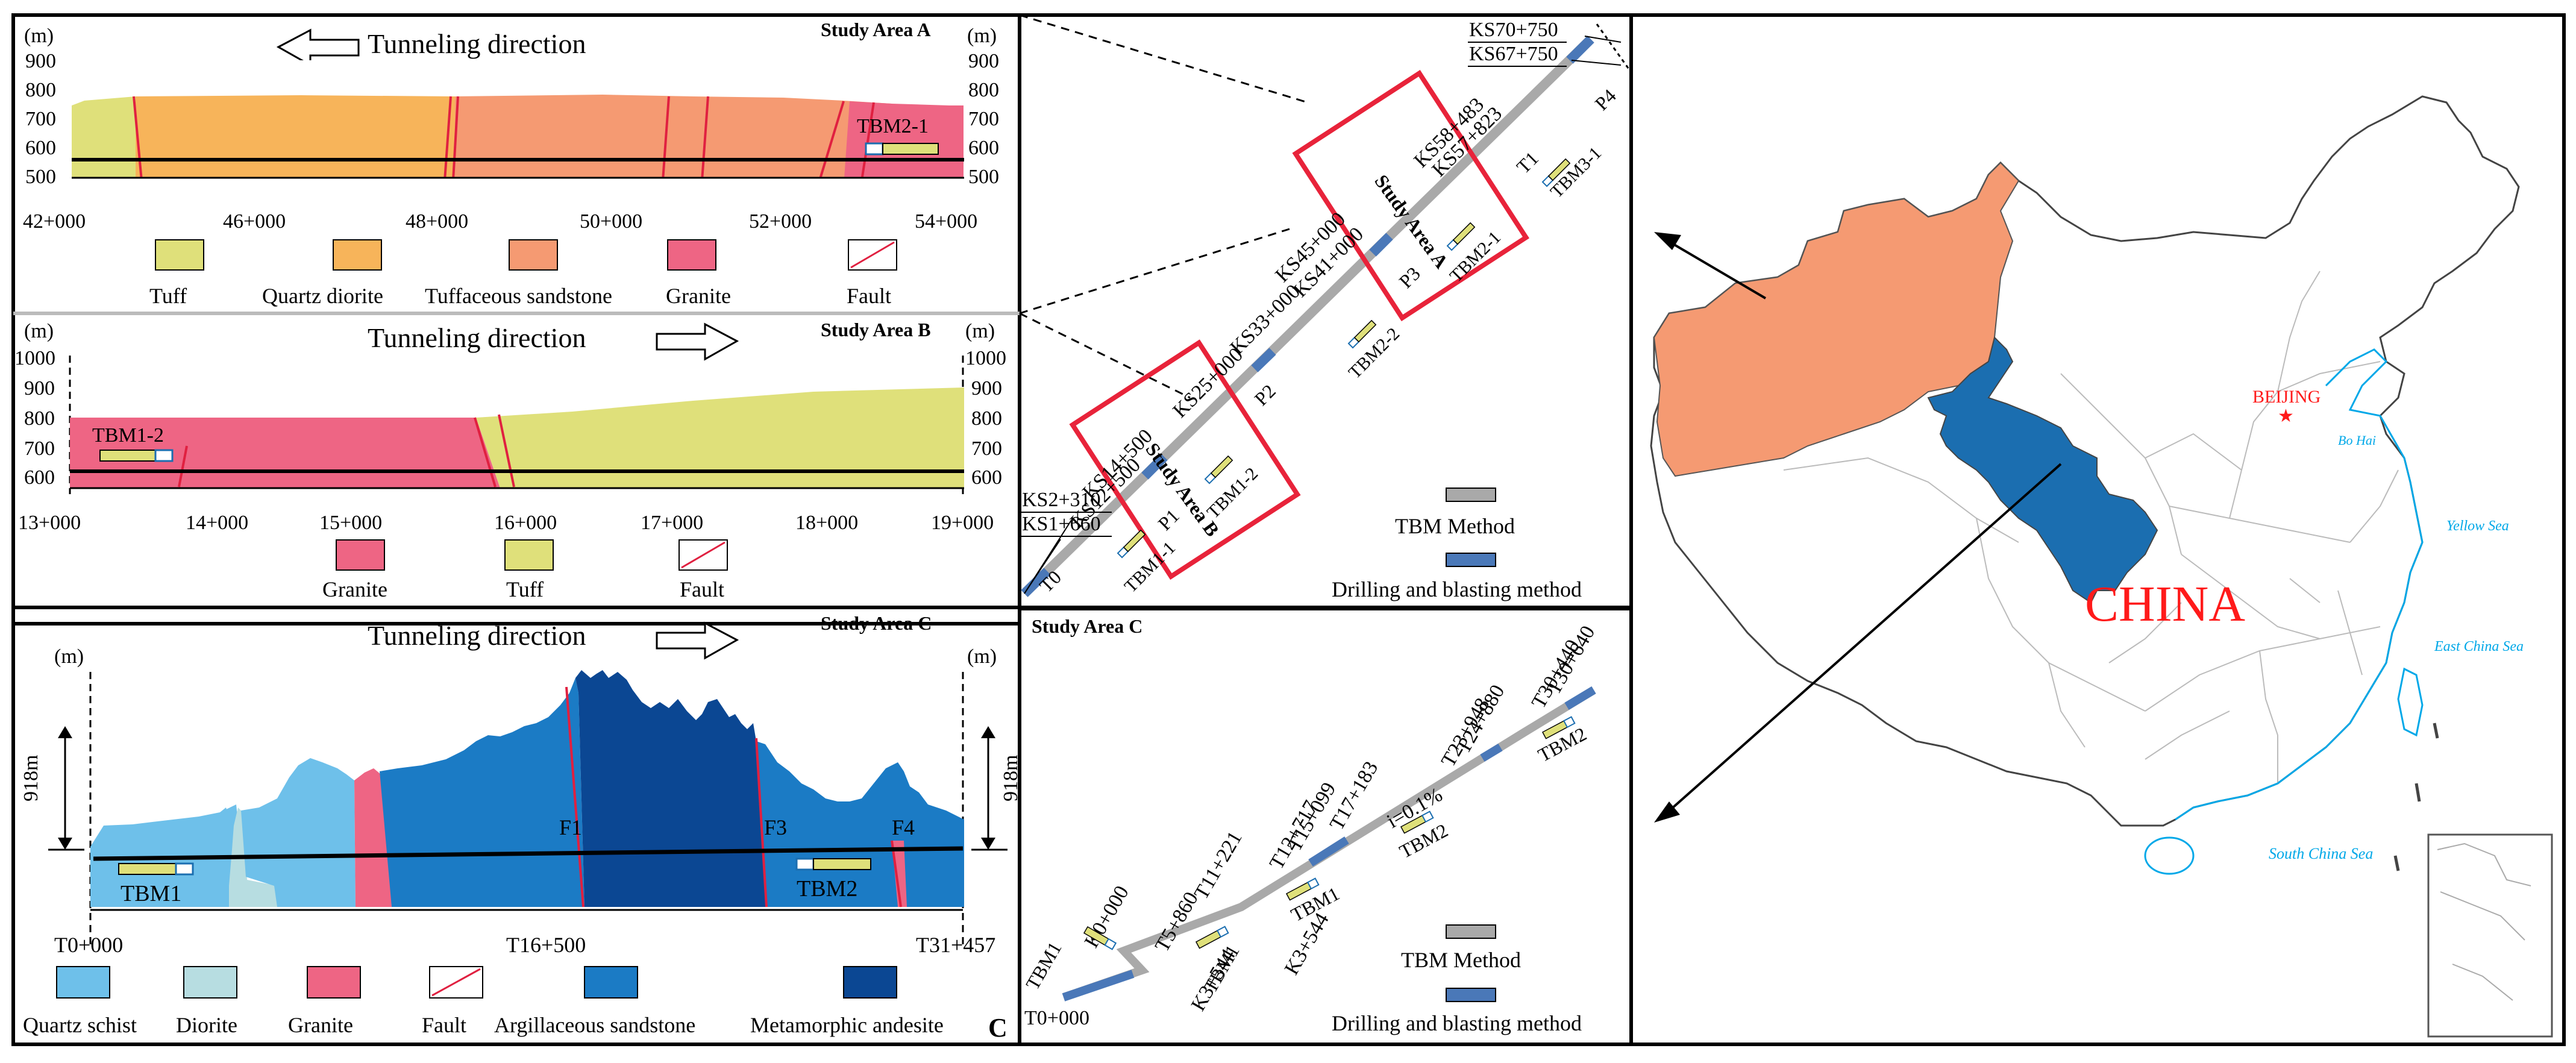  What do you see at coordinates (104, 141) in the screenshot?
I see `tuff-zone` at bounding box center [104, 141].